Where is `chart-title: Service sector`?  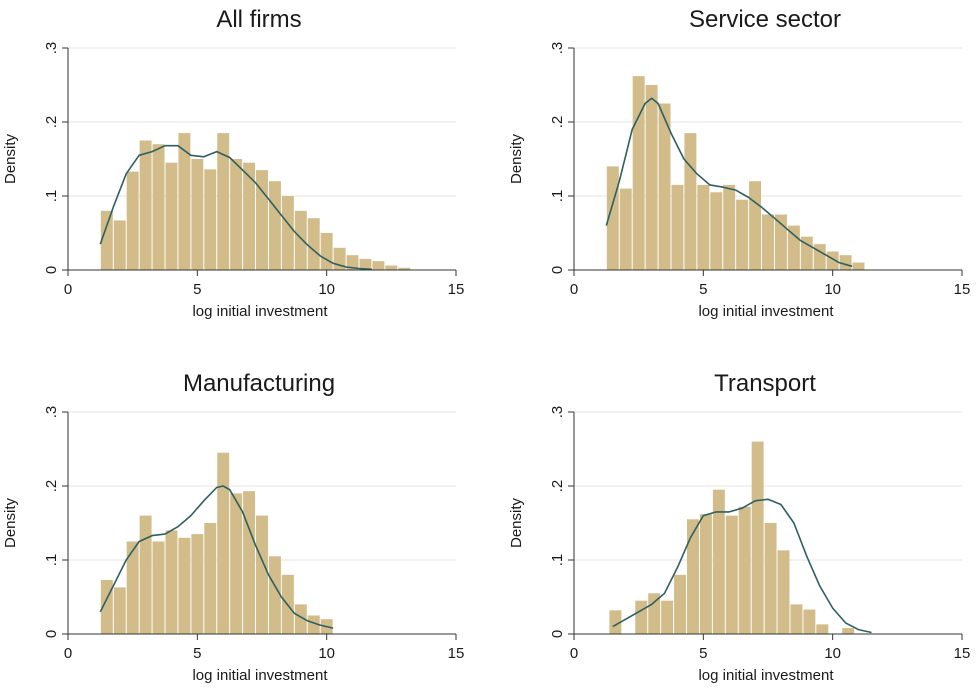
chart-title: Service sector is located at coordinates (765, 19).